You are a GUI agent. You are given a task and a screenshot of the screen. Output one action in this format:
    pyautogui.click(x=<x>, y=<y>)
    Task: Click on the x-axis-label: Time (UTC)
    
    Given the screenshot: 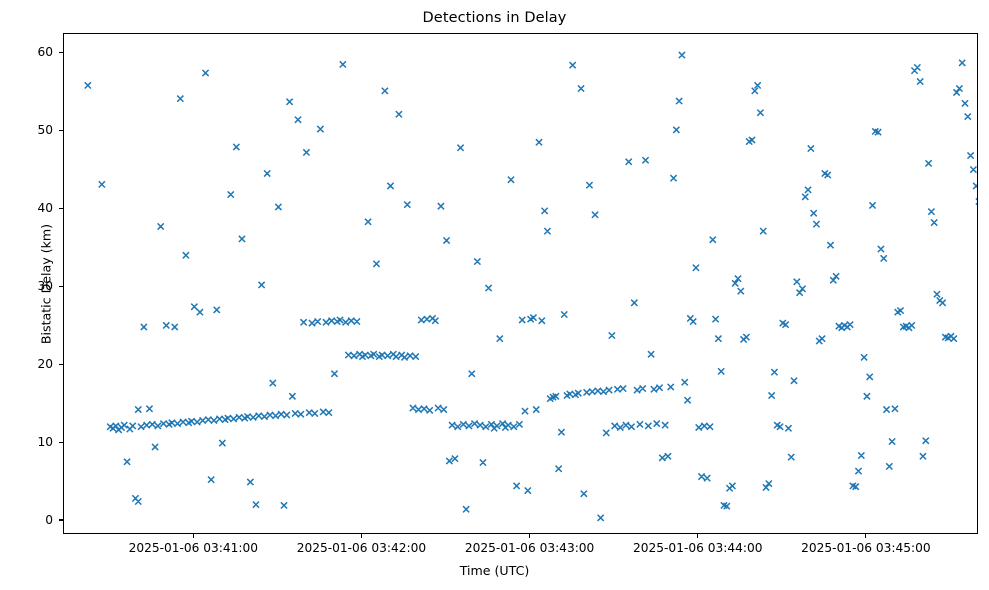 What is the action you would take?
    pyautogui.click(x=494, y=570)
    